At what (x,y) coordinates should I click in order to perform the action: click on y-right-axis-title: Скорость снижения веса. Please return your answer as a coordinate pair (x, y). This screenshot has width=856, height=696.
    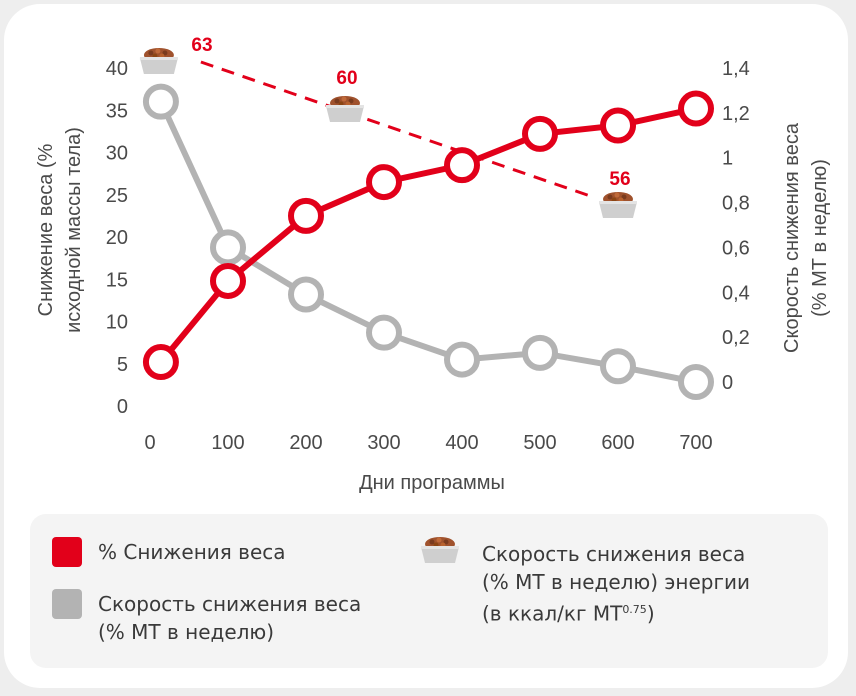
    Looking at the image, I should click on (792, 237).